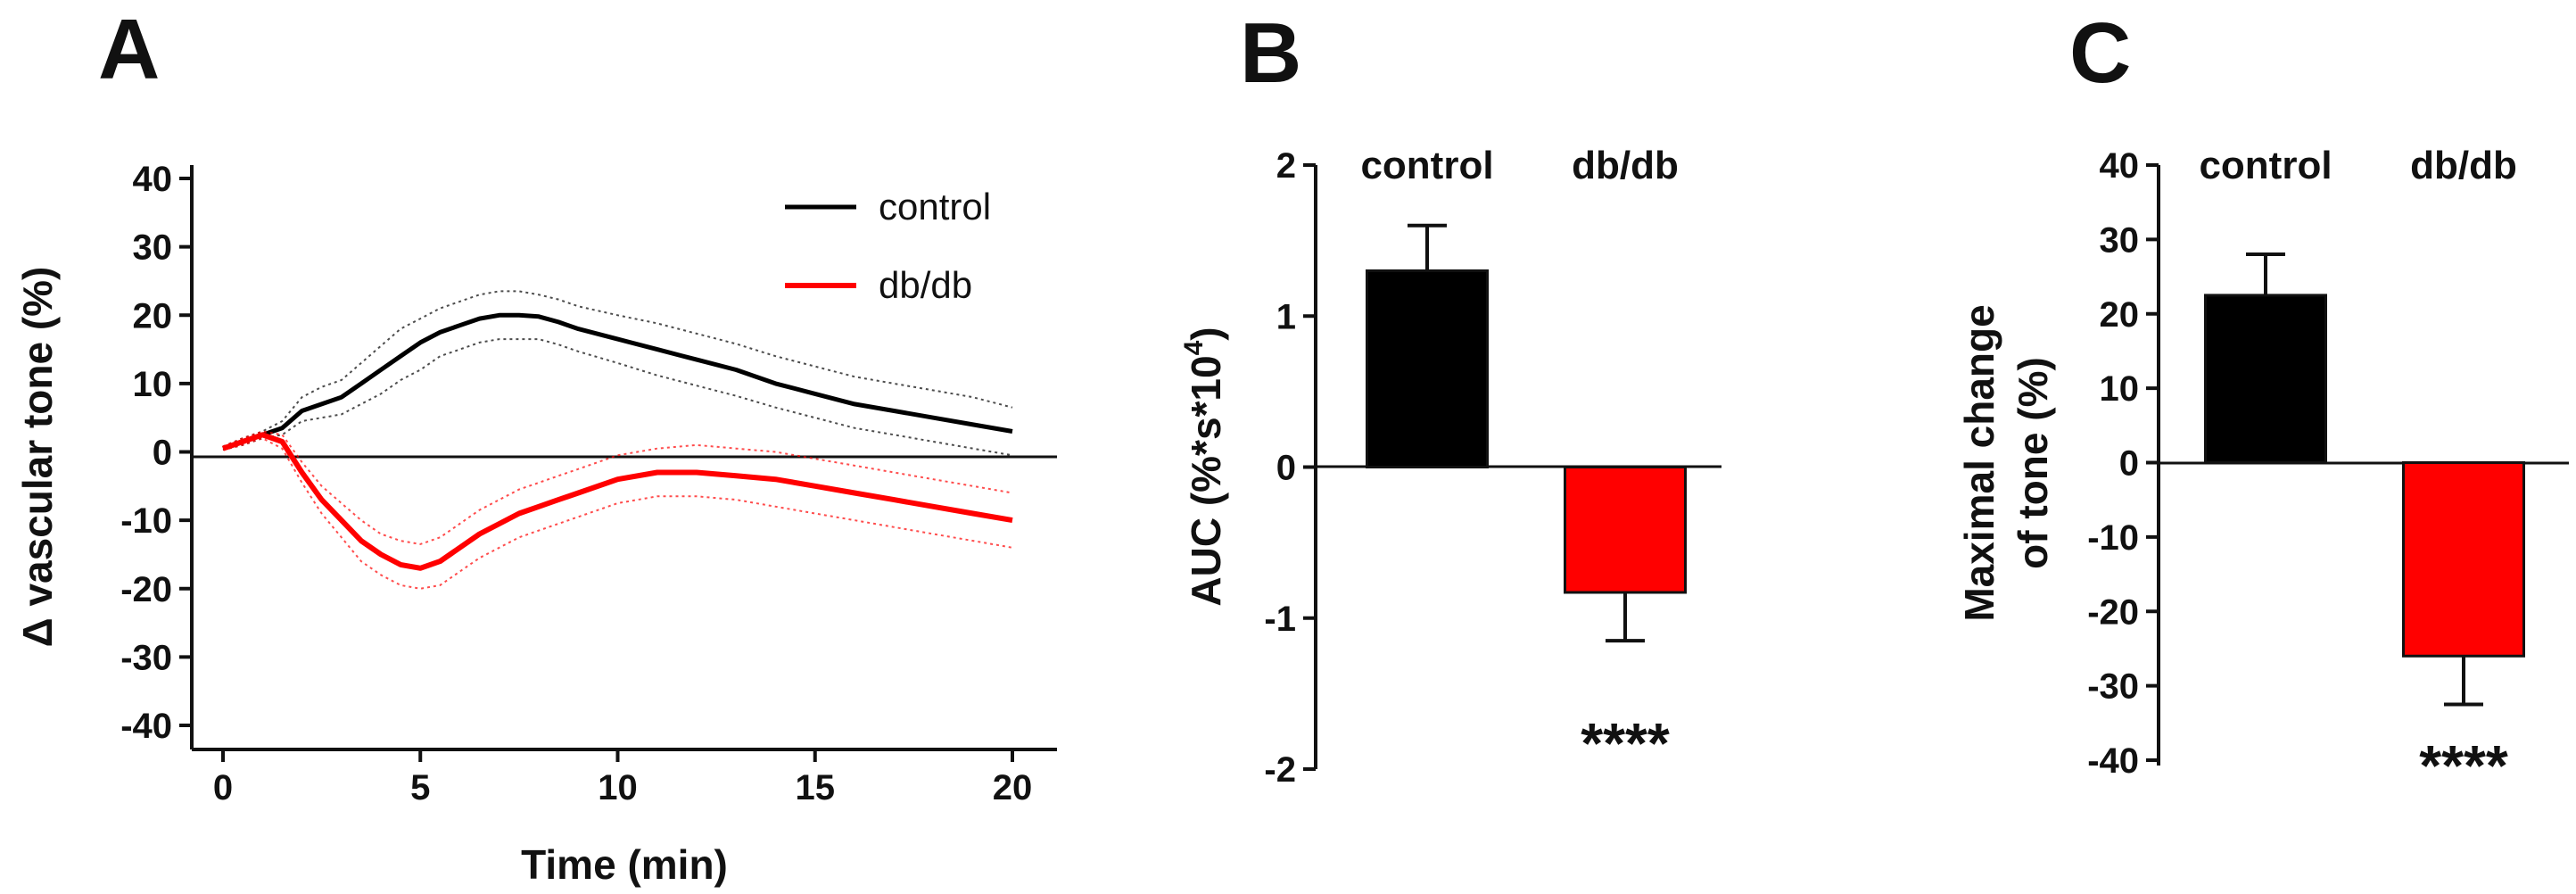 The image size is (2576, 894). I want to click on panel-b-y-tick-label: -1, so click(1280, 620).